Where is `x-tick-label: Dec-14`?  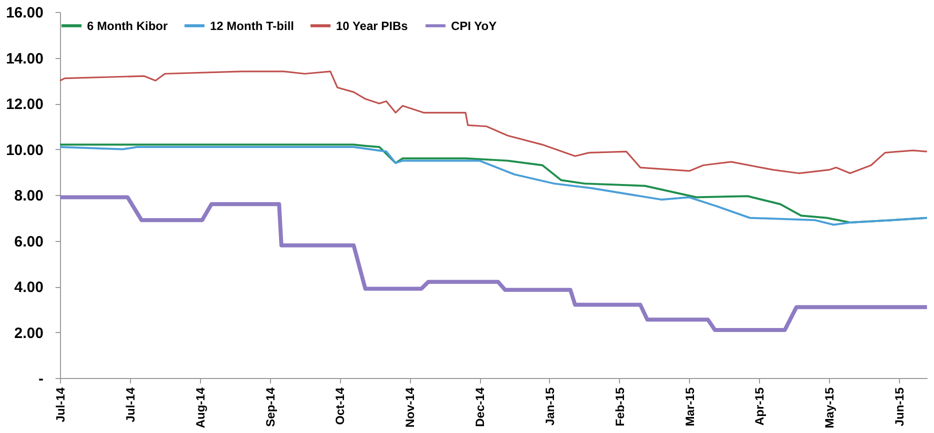
x-tick-label: Dec-14 is located at coordinates (480, 407).